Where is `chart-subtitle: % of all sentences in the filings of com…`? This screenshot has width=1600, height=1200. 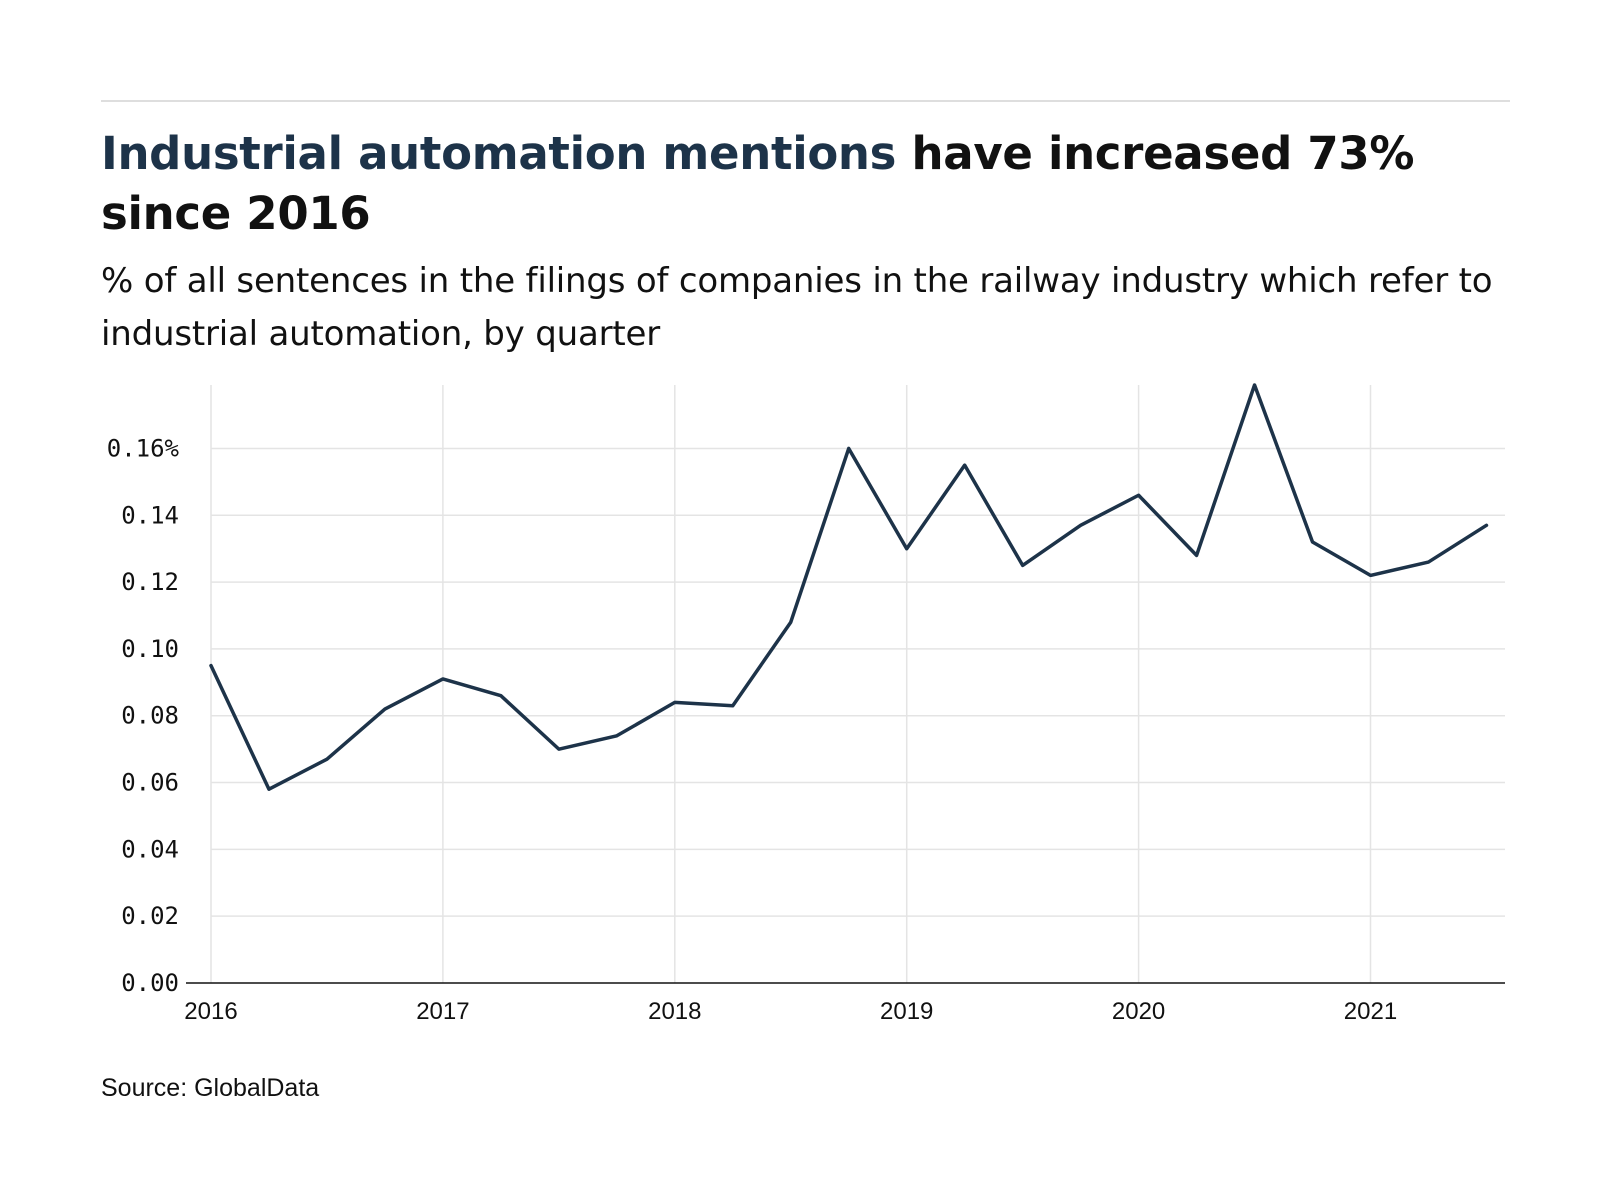 chart-subtitle: % of all sentences in the filings of com… is located at coordinates (797, 307).